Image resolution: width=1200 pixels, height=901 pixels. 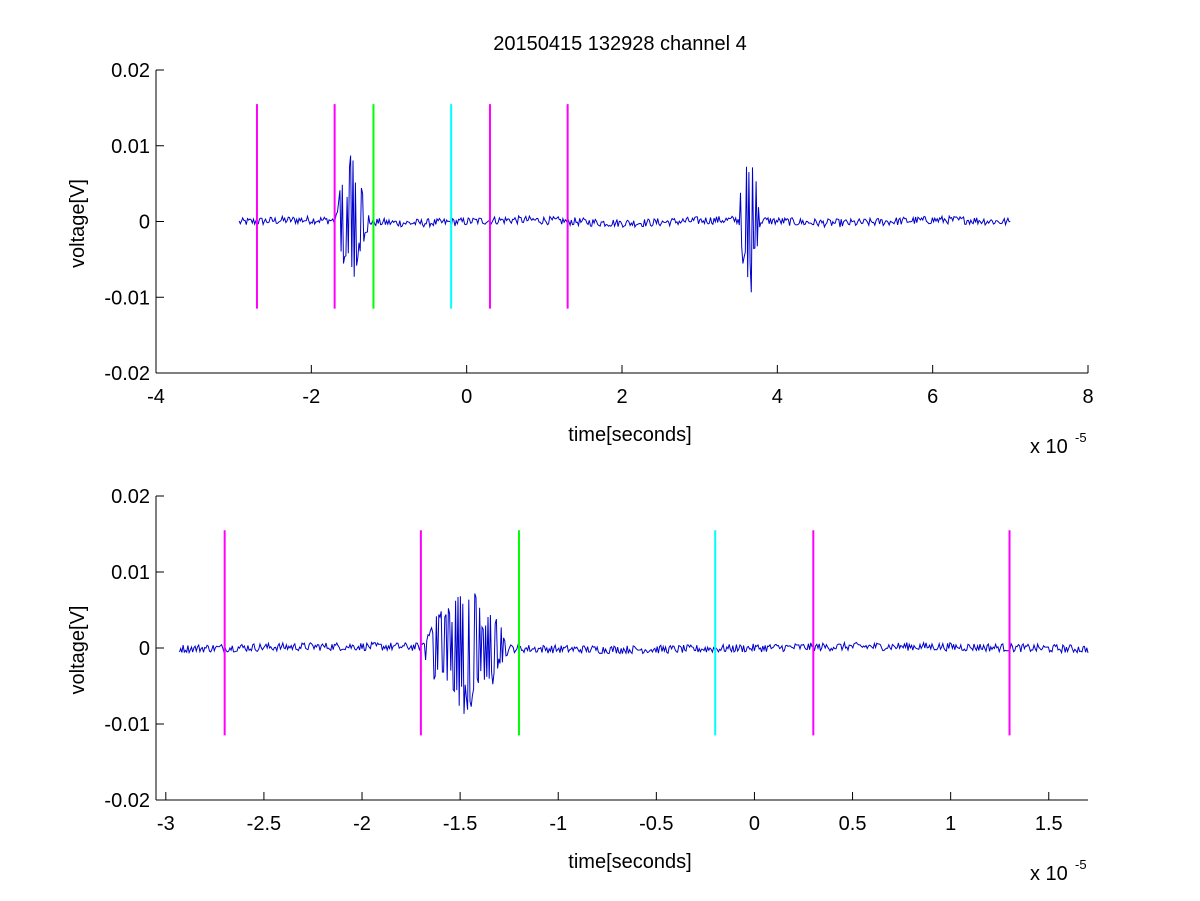 I want to click on x-tick-label: 6, so click(x=932, y=397).